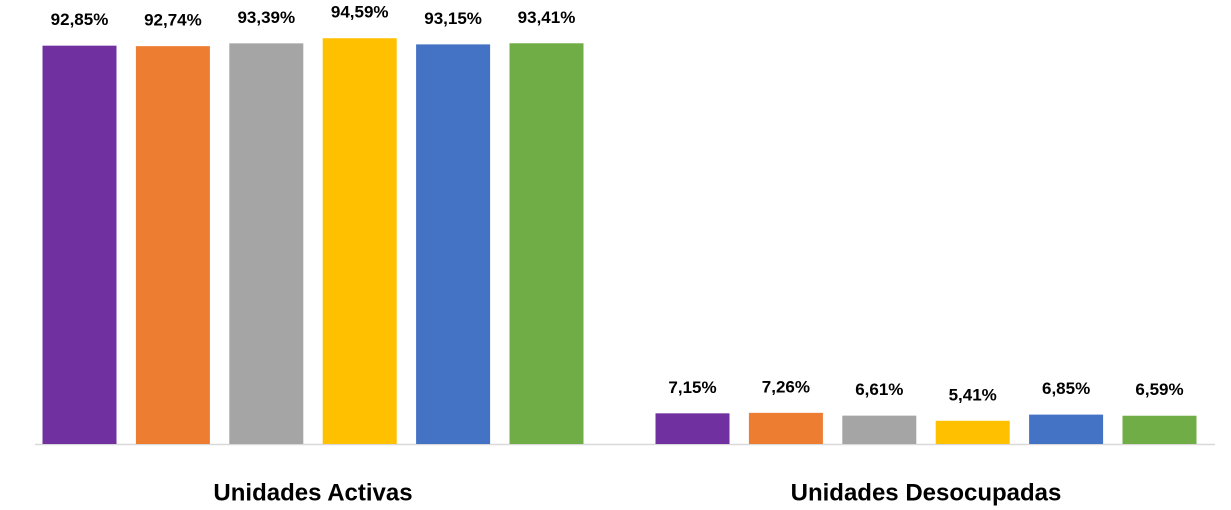 The image size is (1231, 510). I want to click on value-label: 93,41%, so click(547, 17).